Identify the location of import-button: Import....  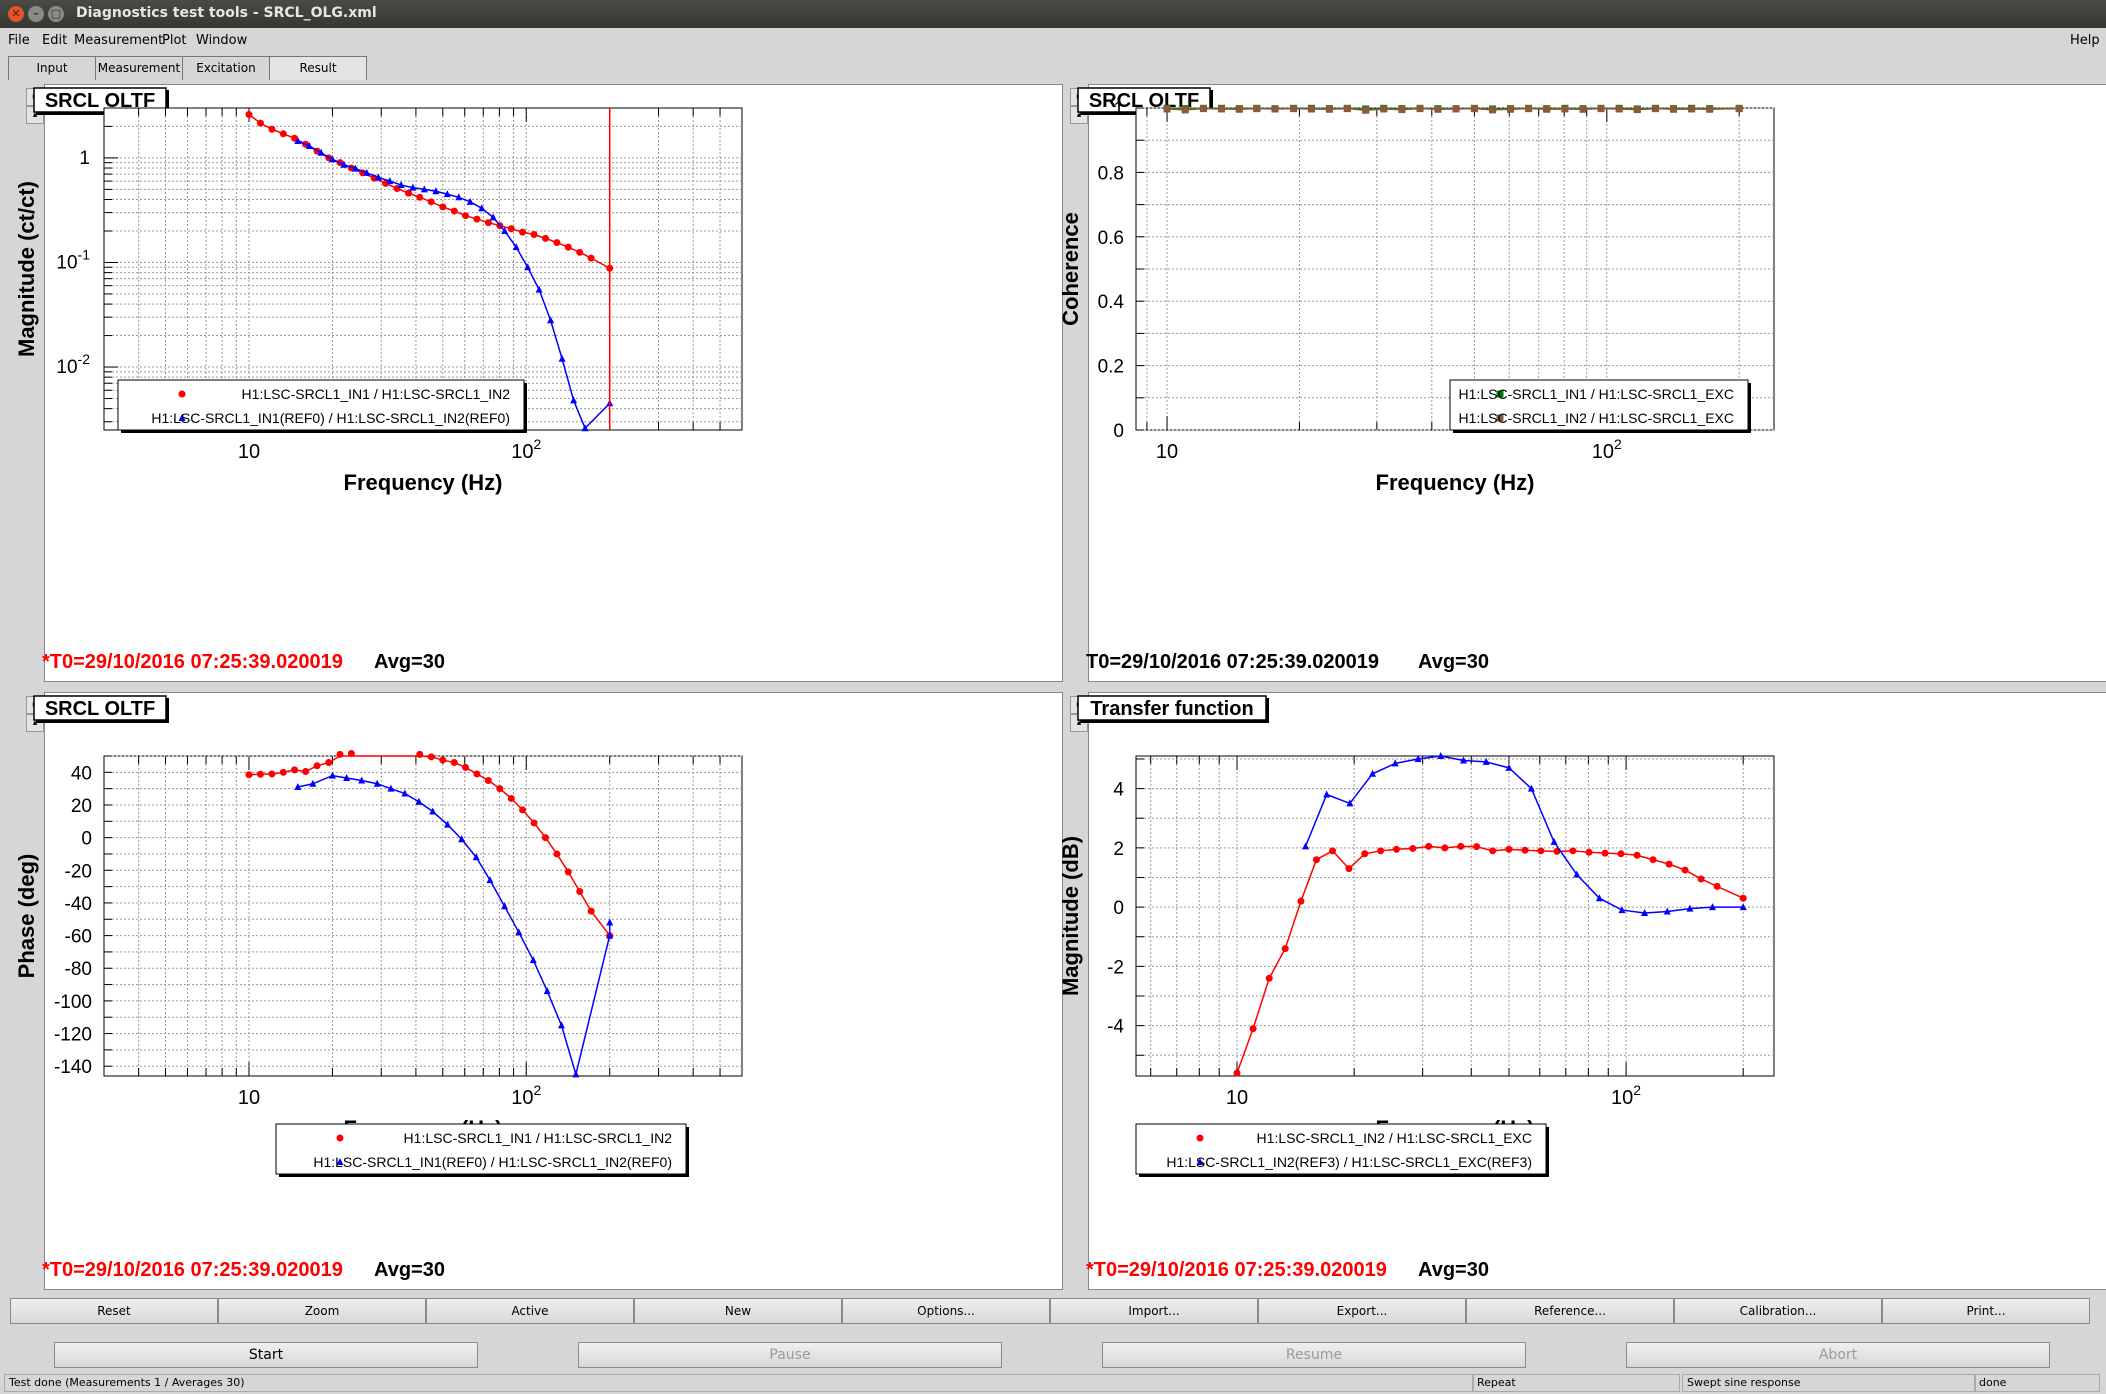
(1154, 1311).